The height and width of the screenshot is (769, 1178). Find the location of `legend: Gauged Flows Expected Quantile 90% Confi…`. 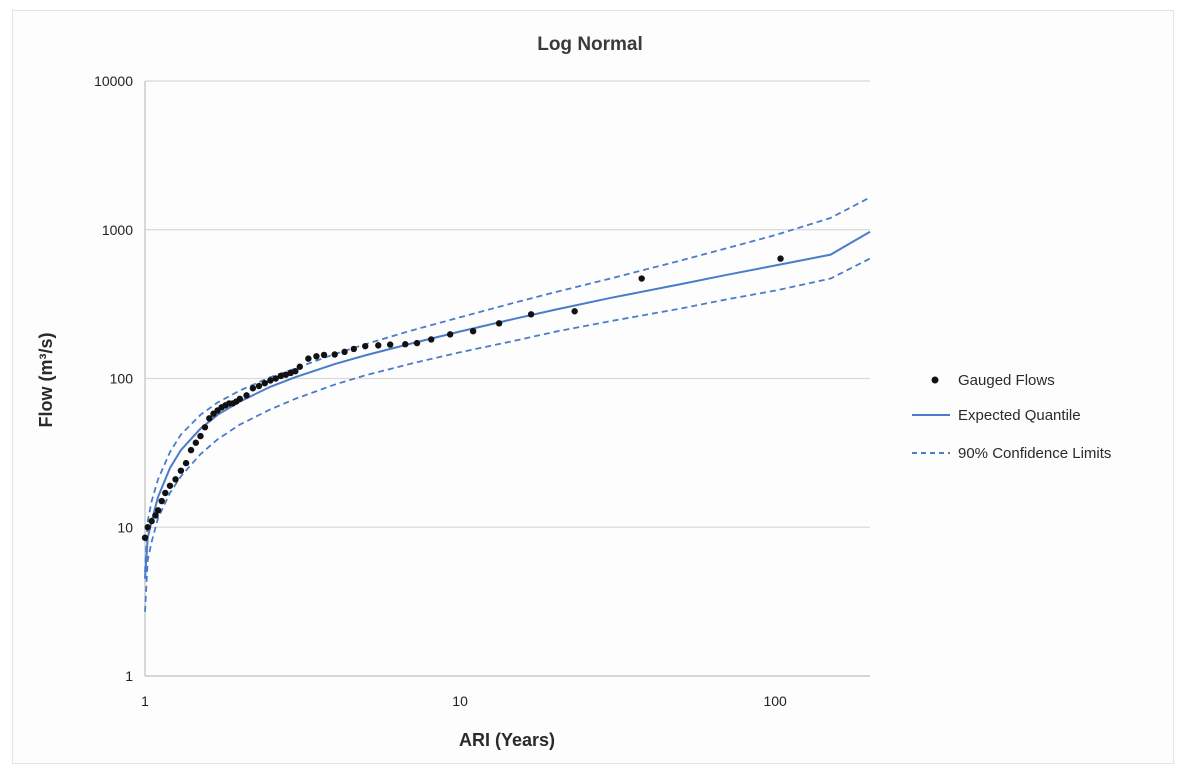

legend: Gauged Flows Expected Quantile 90% Confi… is located at coordinates (1011, 417).